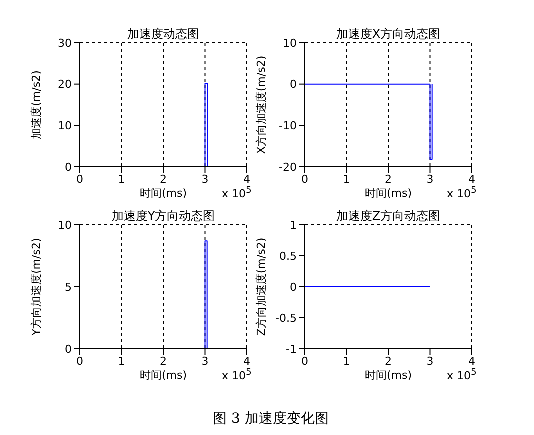 The height and width of the screenshot is (435, 534). What do you see at coordinates (271, 419) in the screenshot?
I see `caption: 图 3 加速度变化图` at bounding box center [271, 419].